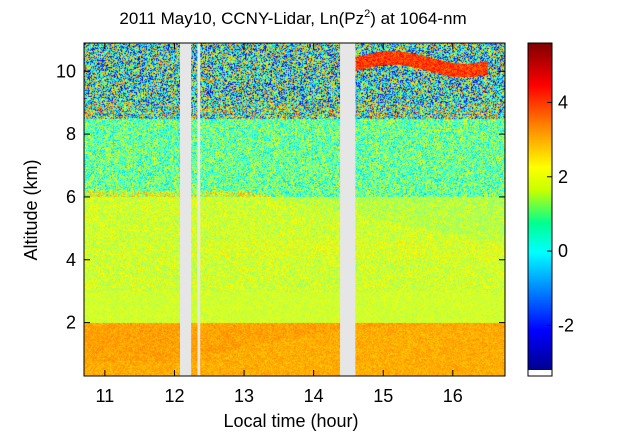  I want to click on colorbar: -2 0 2 4, so click(550, 209).